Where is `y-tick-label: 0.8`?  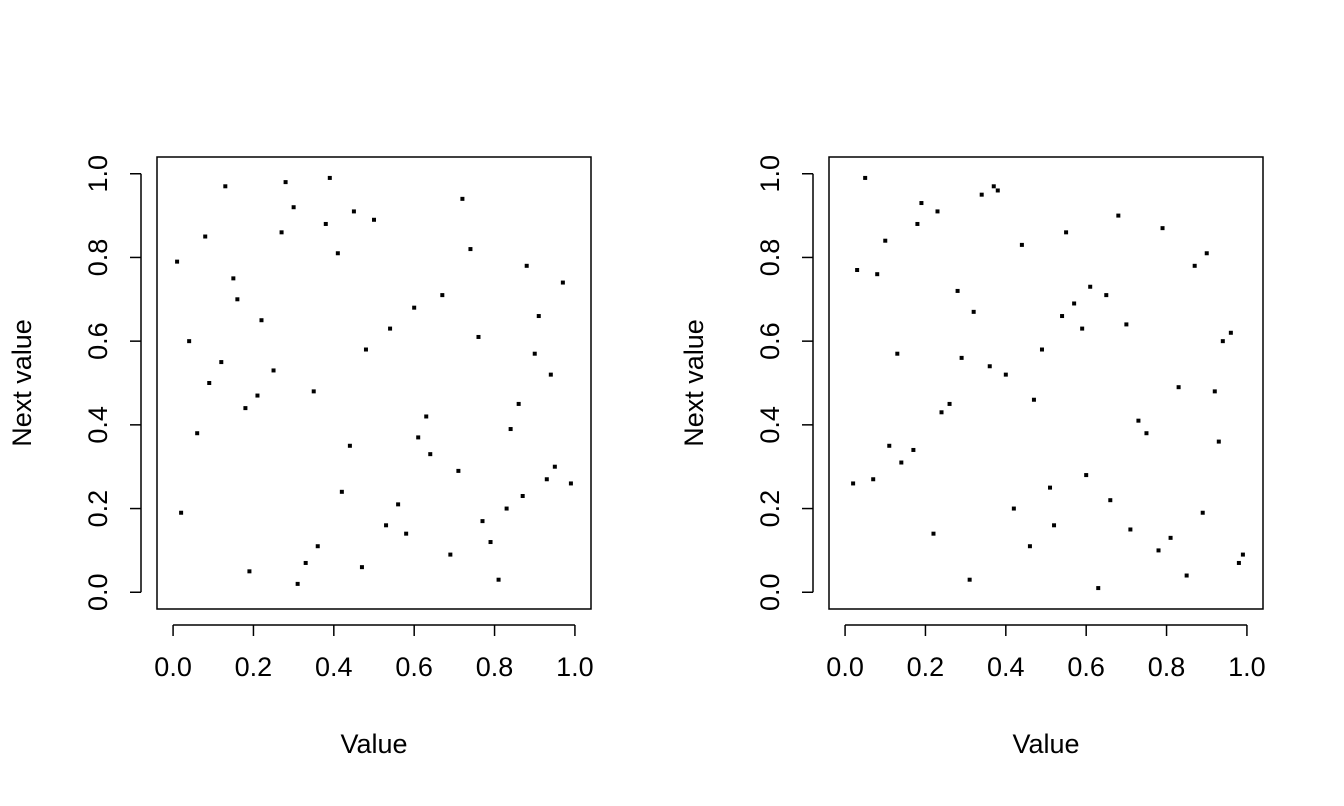 y-tick-label: 0.8 is located at coordinates (770, 258).